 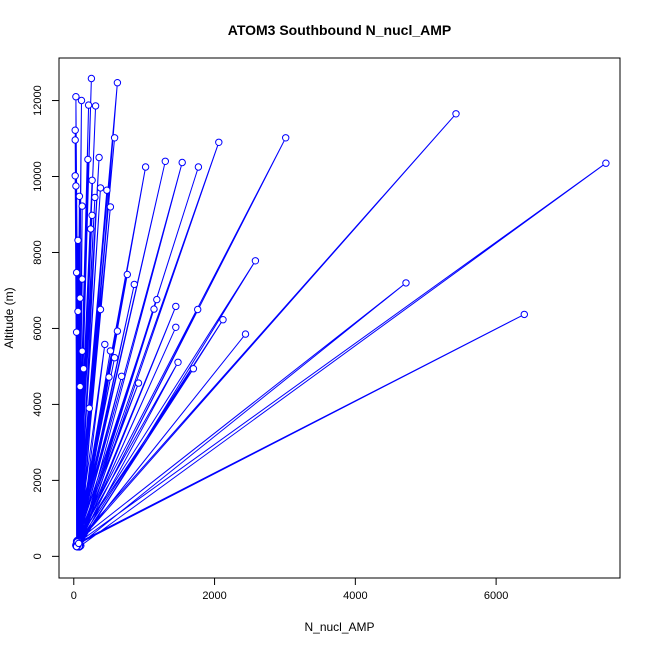 I want to click on y-tick-label: 0, so click(x=38, y=556).